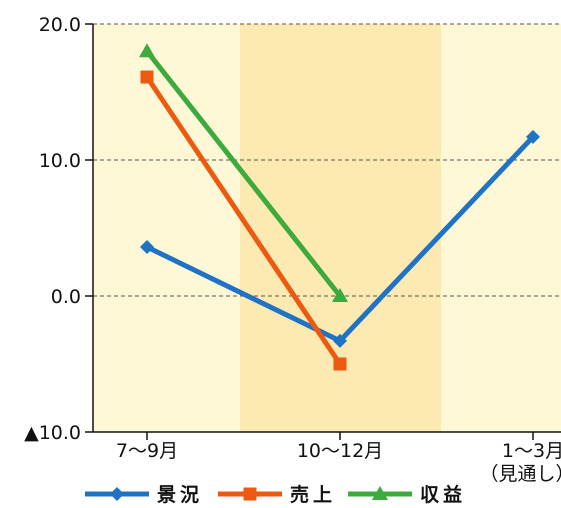  What do you see at coordinates (60, 161) in the screenshot?
I see `y-tick-label: 10.0` at bounding box center [60, 161].